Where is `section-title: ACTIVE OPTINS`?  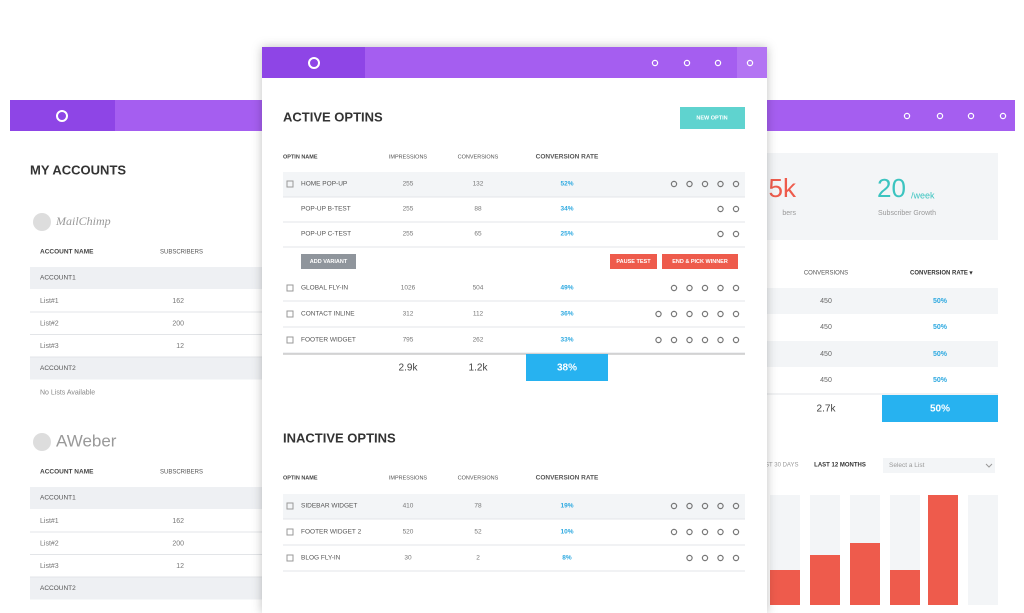 section-title: ACTIVE OPTINS is located at coordinates (333, 116).